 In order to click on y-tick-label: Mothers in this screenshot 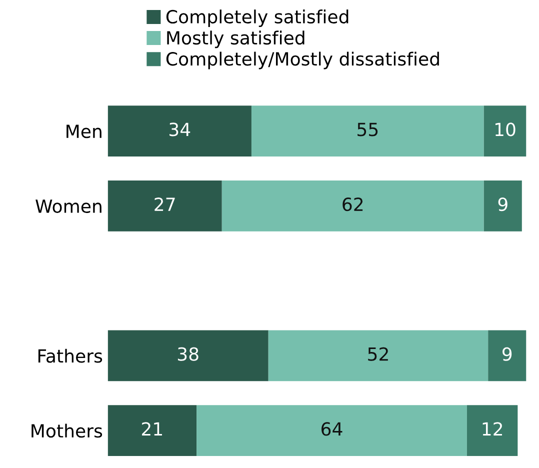, I will do `click(67, 431)`.